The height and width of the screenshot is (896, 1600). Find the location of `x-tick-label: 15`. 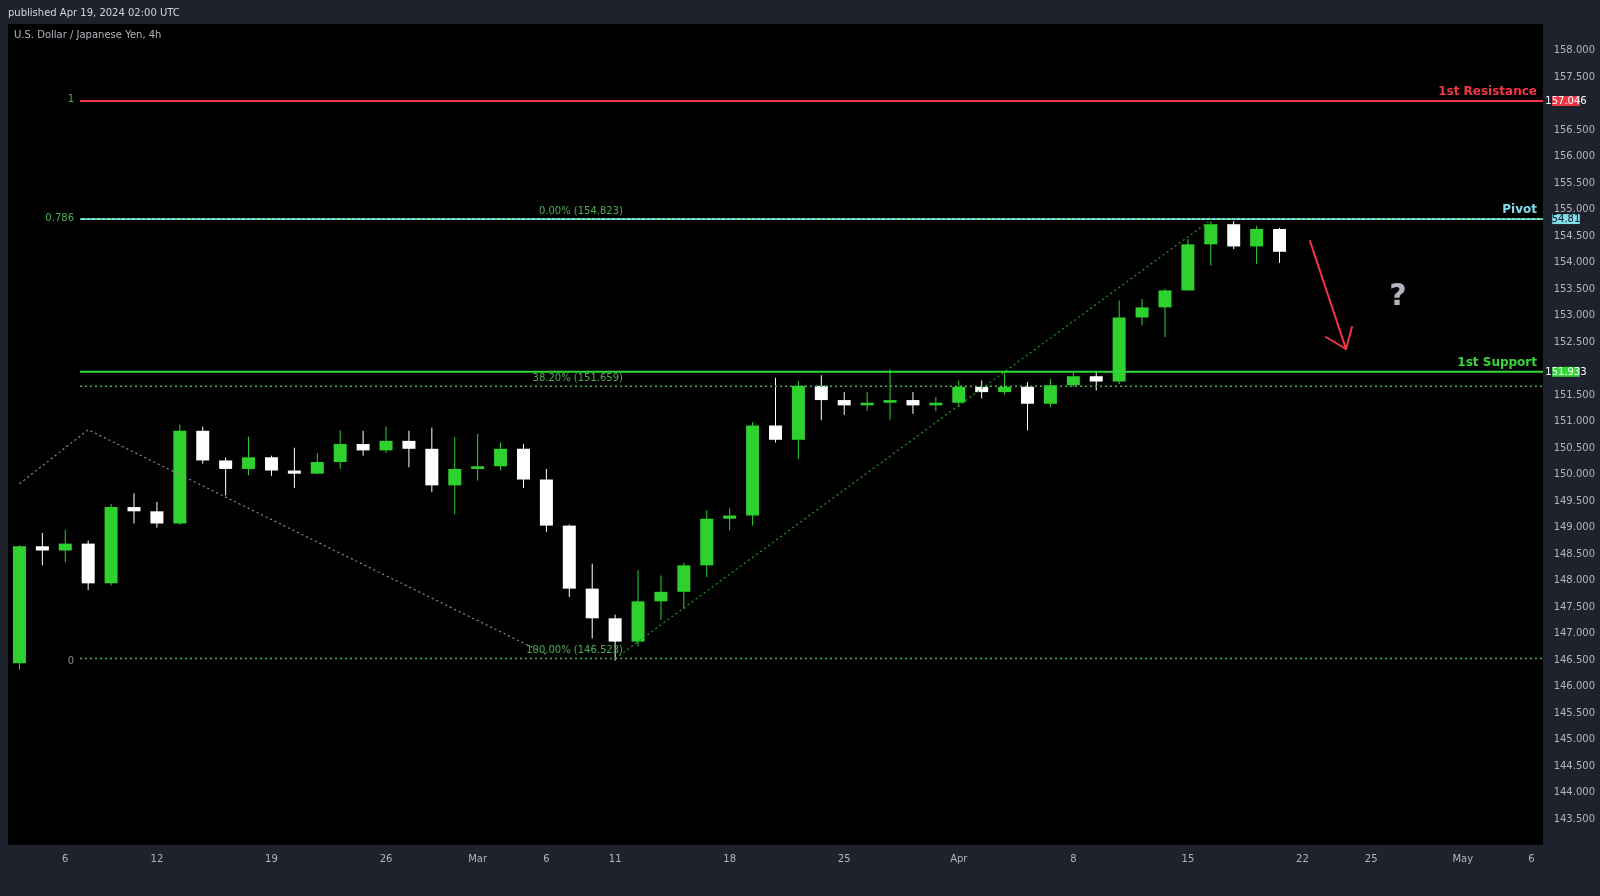

x-tick-label: 15 is located at coordinates (1188, 858).